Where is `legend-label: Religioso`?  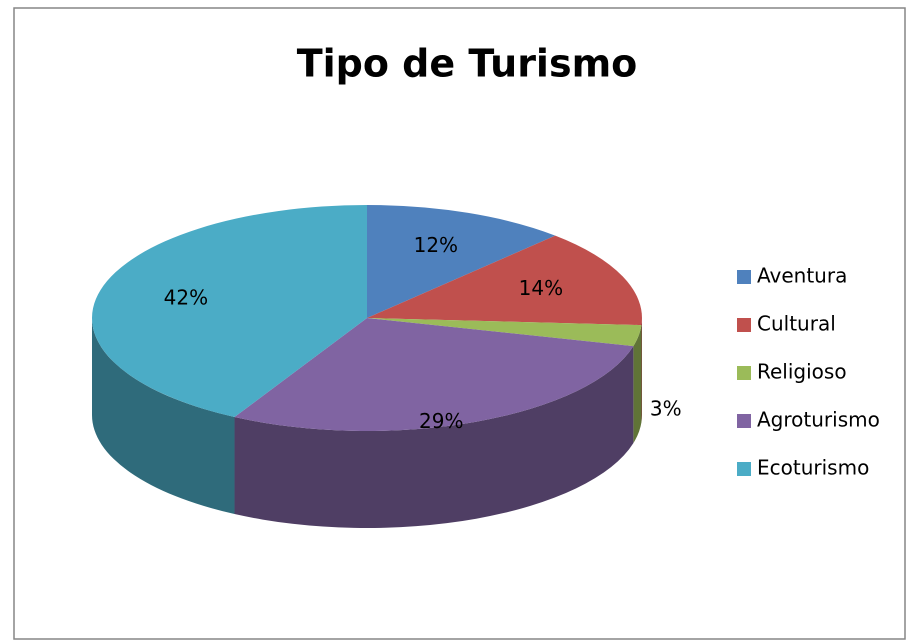 legend-label: Religioso is located at coordinates (802, 372).